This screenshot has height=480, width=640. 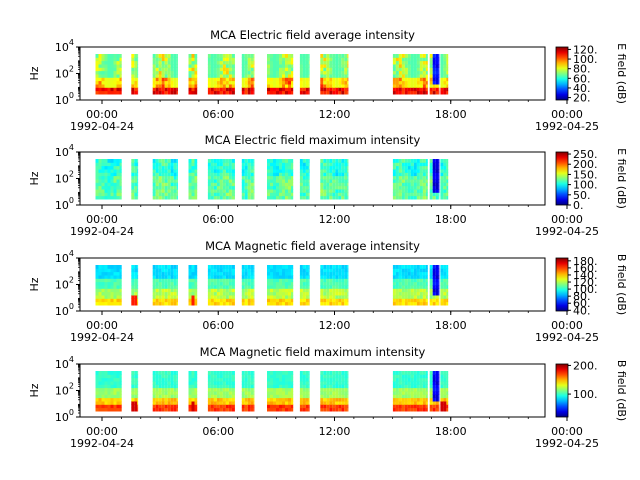 What do you see at coordinates (451, 114) in the screenshot?
I see `x-tick-label: 18:00` at bounding box center [451, 114].